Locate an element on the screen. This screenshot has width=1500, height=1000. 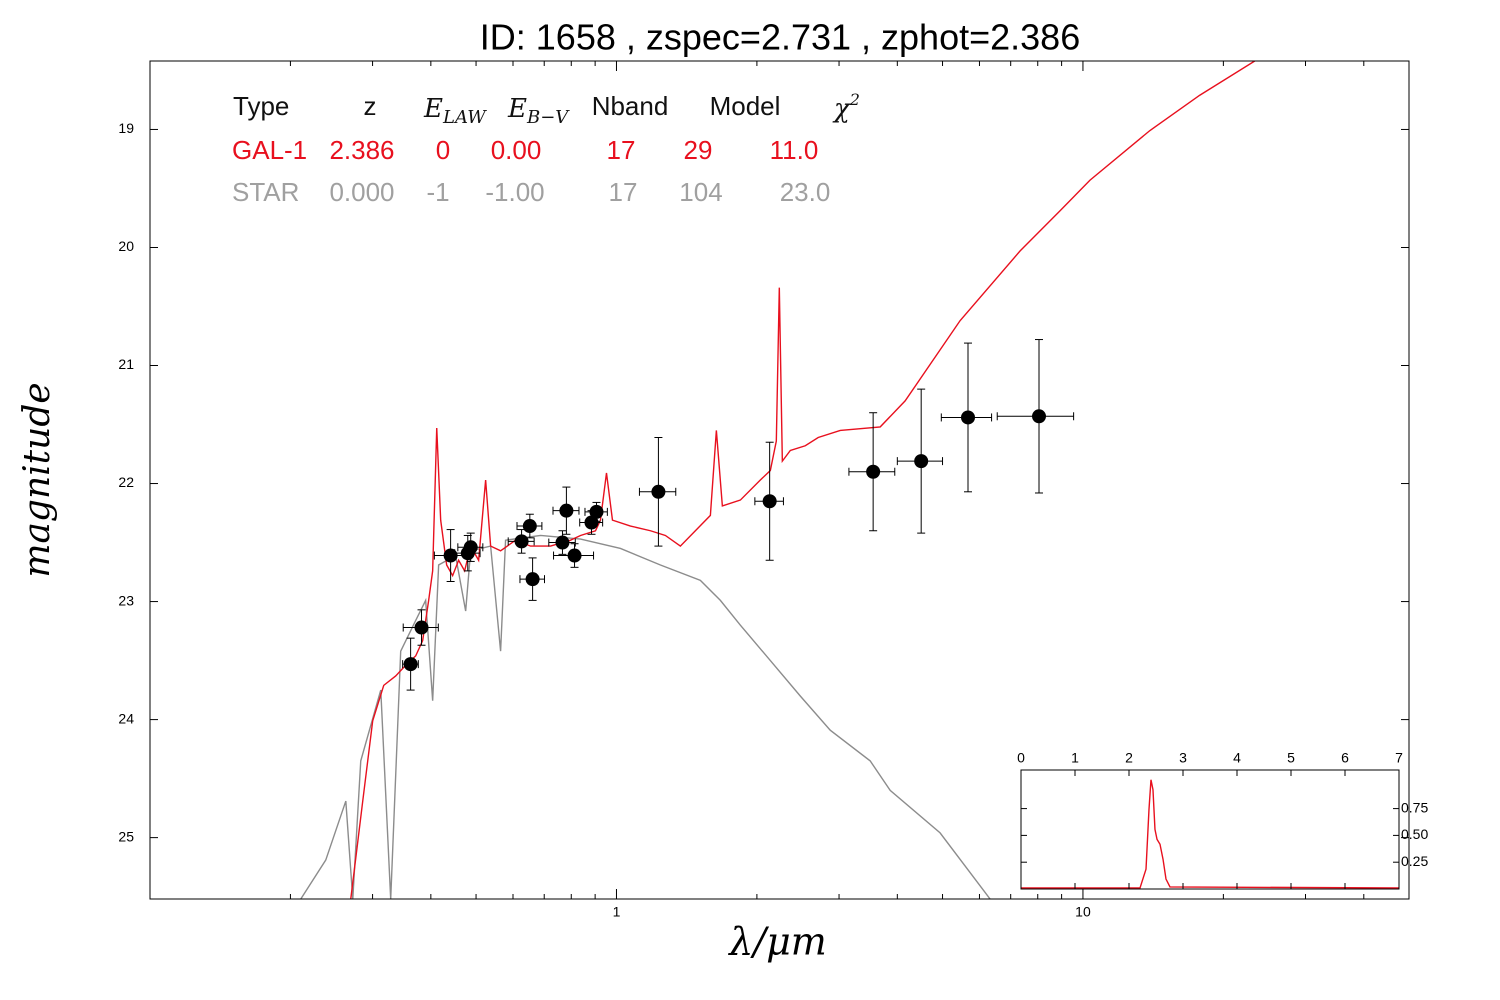
table-header: Type is located at coordinates (261, 106).